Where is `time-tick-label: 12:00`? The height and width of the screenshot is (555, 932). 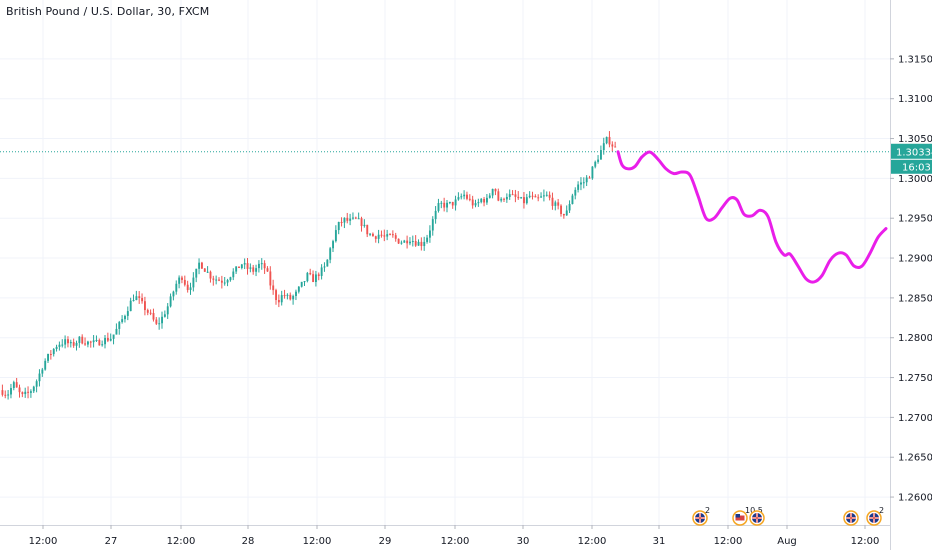 time-tick-label: 12:00 is located at coordinates (728, 541).